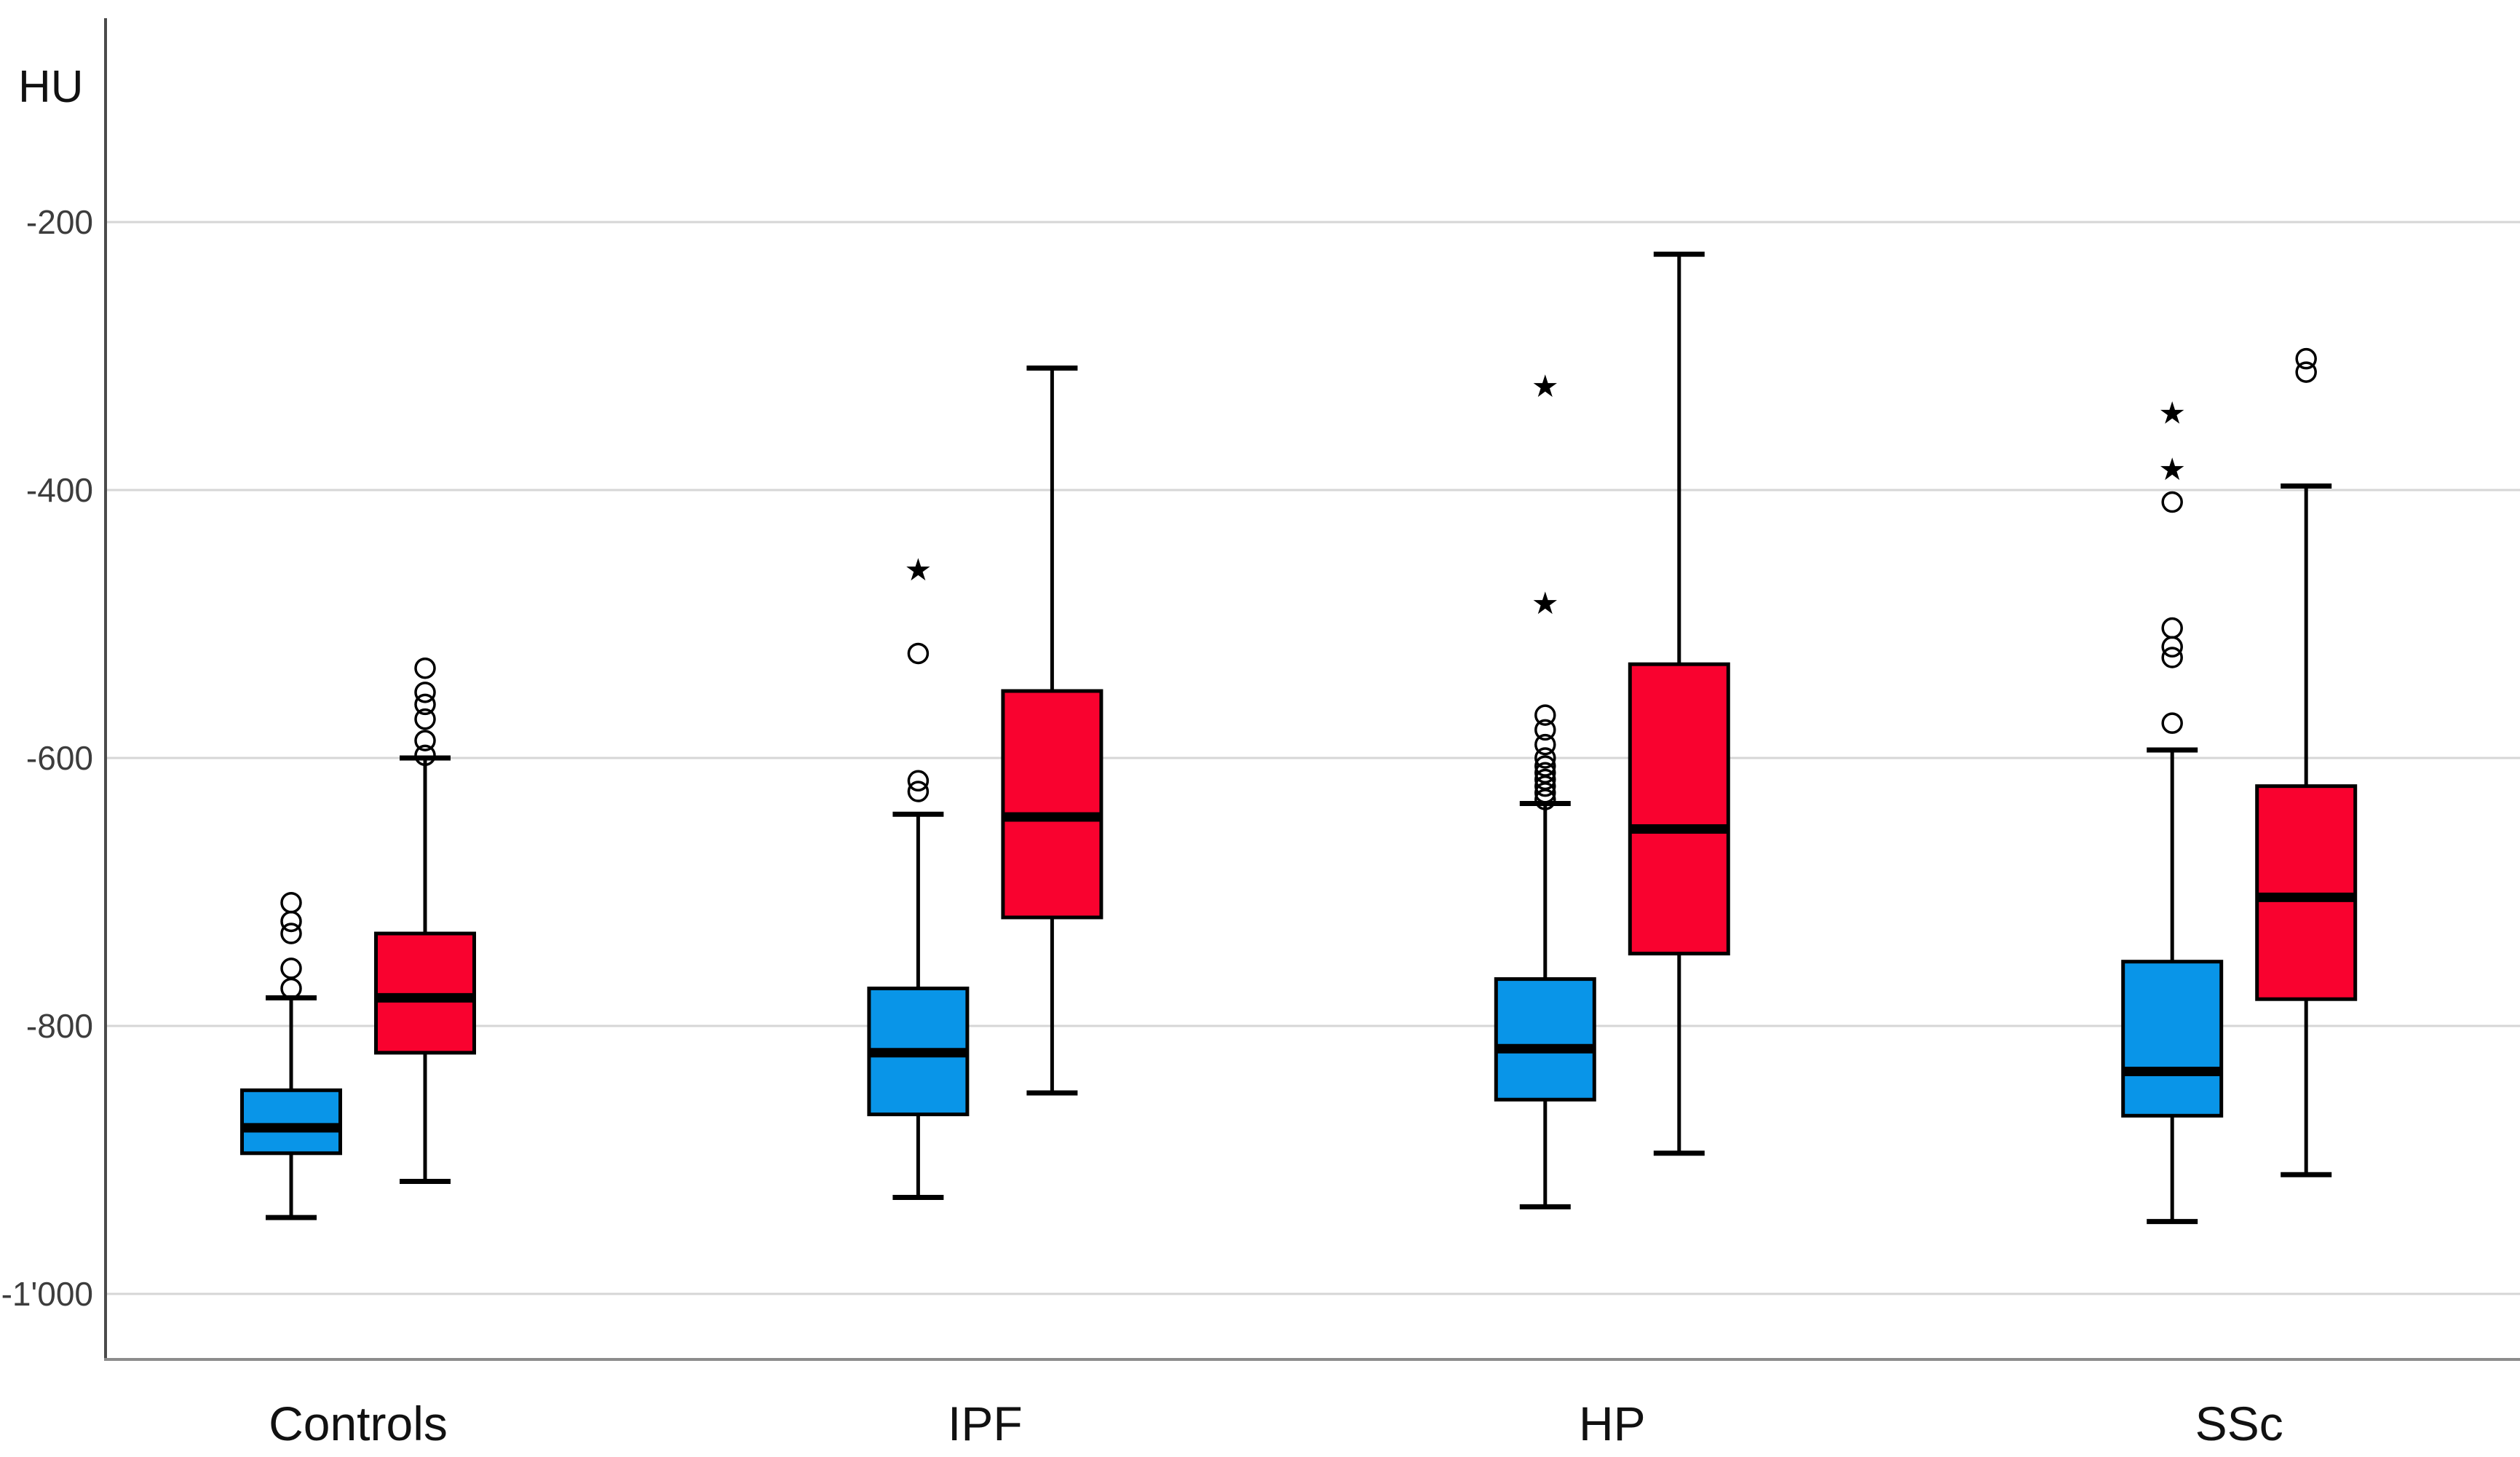  I want to click on boxplot-blue-SSc, so click(2172, 813).